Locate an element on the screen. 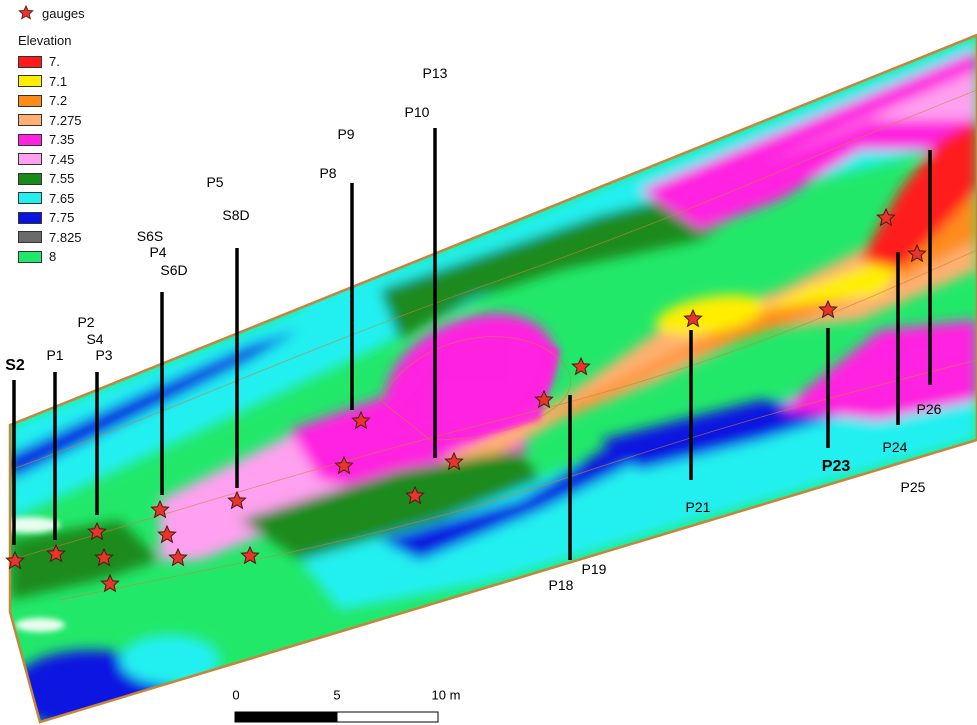 The image size is (977, 725). gauge-label: P13 is located at coordinates (435, 73).